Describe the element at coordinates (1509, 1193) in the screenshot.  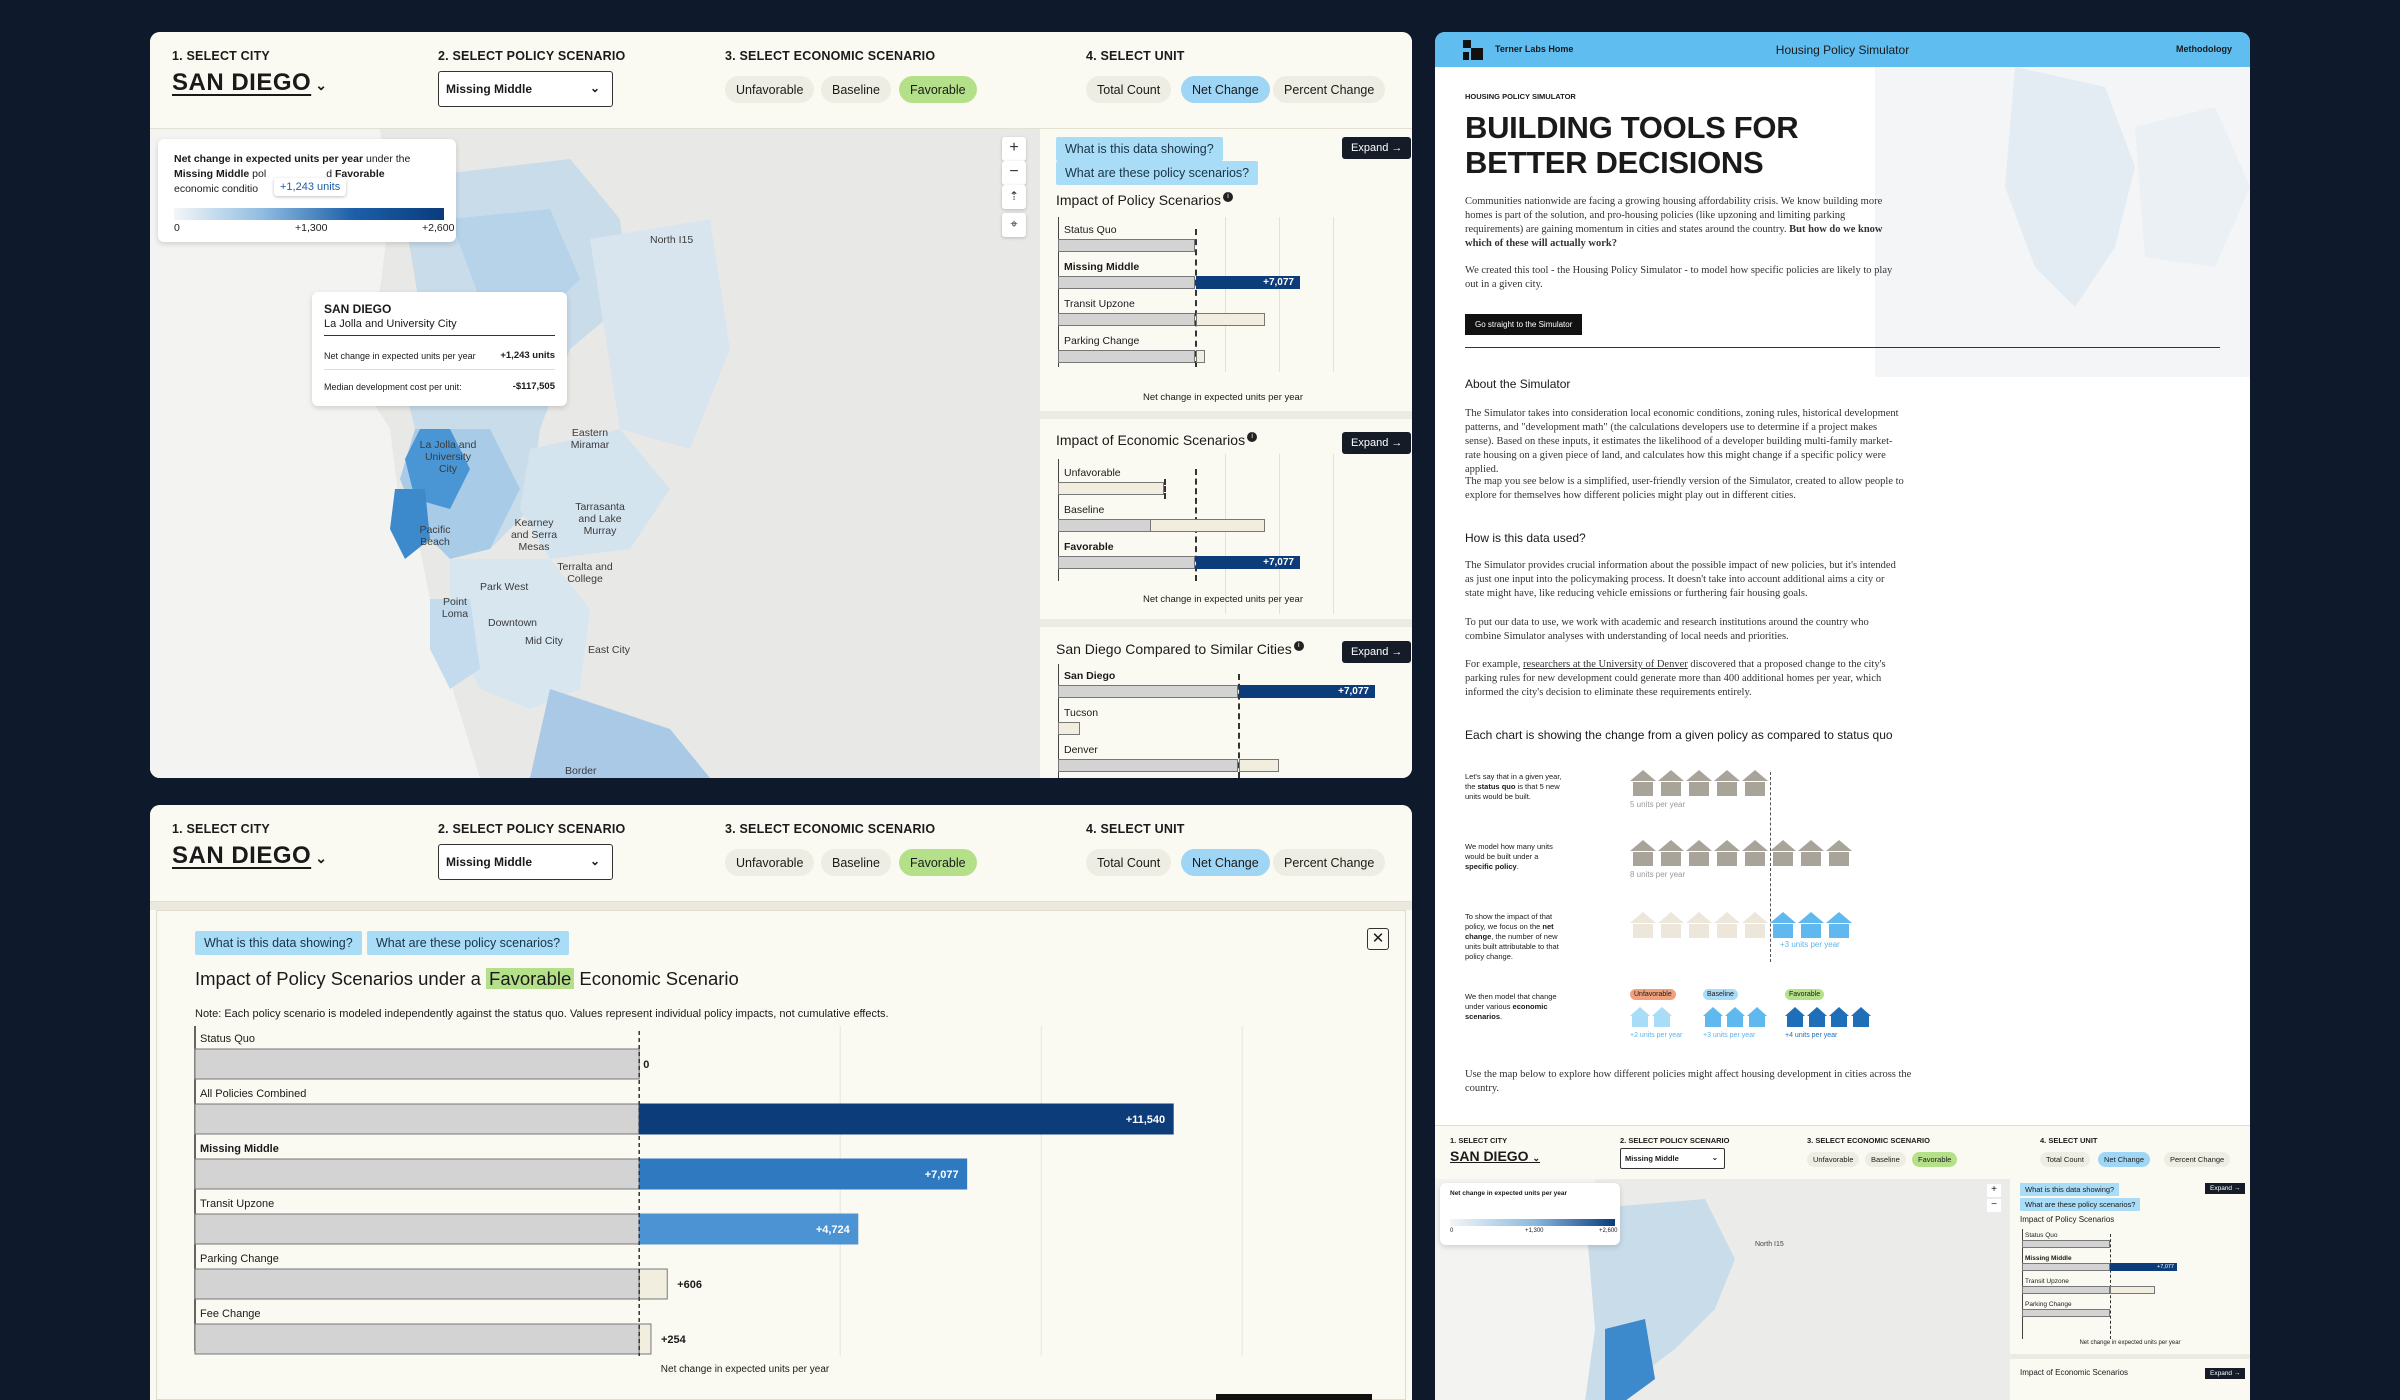
I see `mini-legend-text: Net change in expected units per year` at that location.